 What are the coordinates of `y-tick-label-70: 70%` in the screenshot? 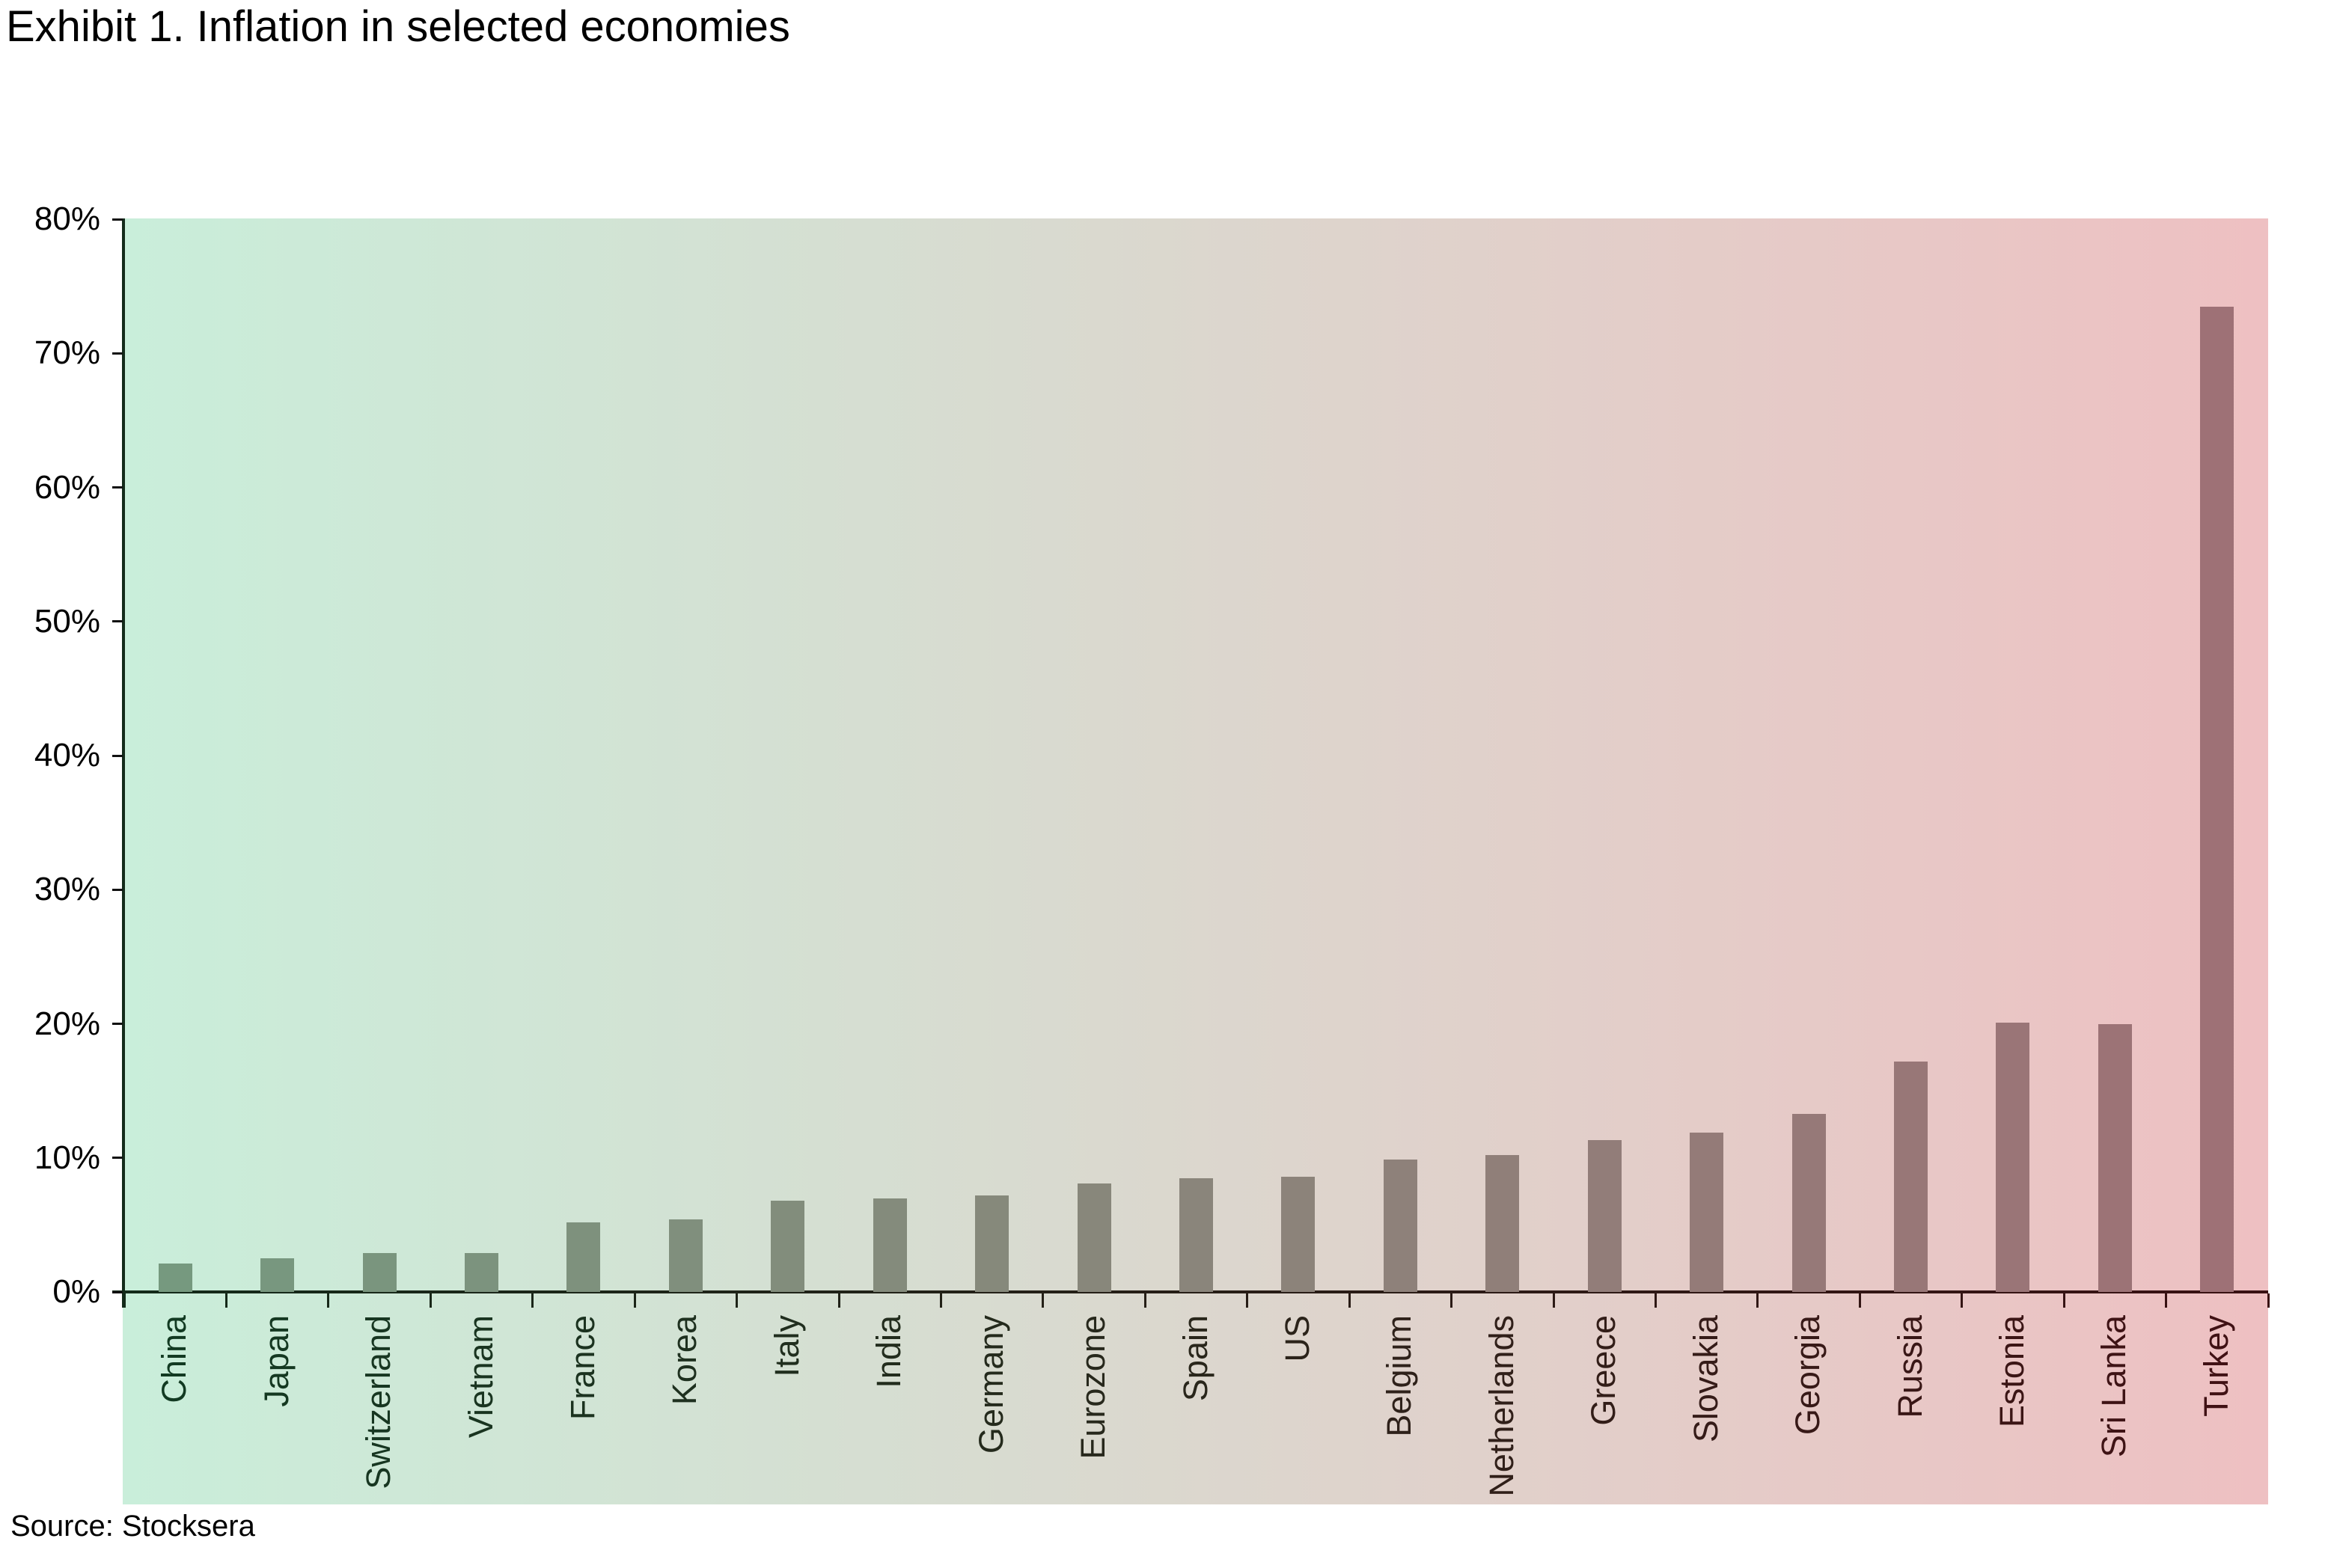 It's located at (67, 353).